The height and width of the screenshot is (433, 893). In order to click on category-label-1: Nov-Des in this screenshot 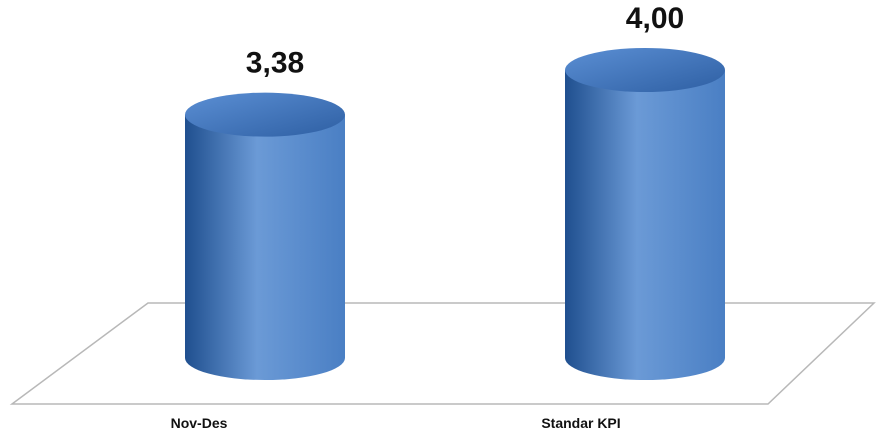, I will do `click(199, 423)`.